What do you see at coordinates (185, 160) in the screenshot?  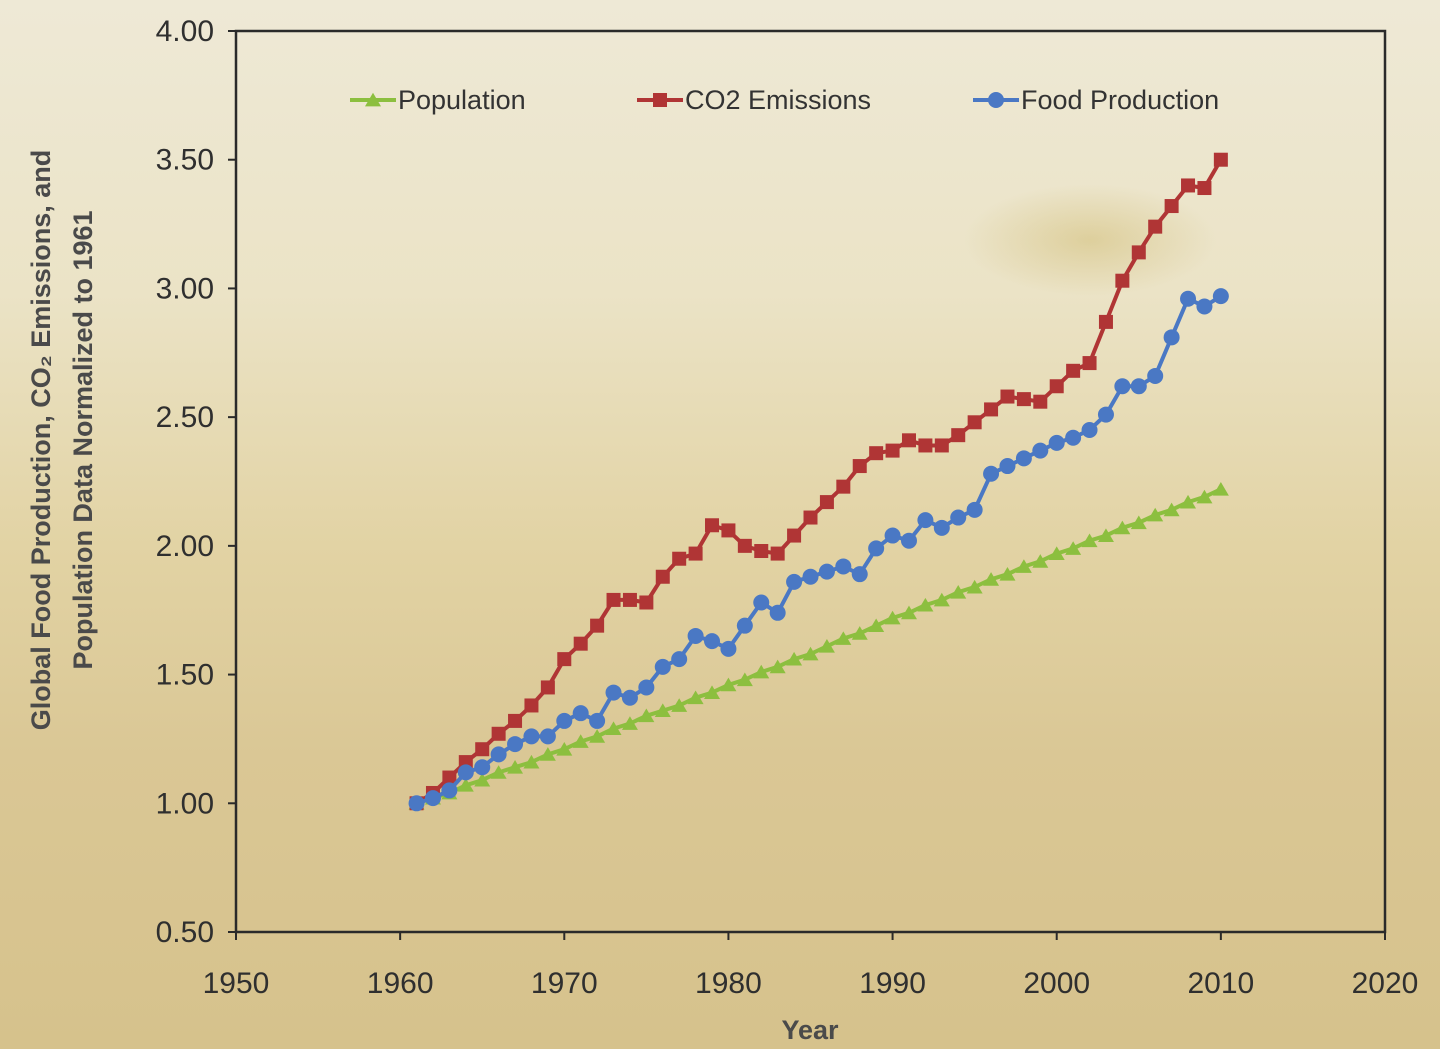 I see `y-tick-label: 3.50` at bounding box center [185, 160].